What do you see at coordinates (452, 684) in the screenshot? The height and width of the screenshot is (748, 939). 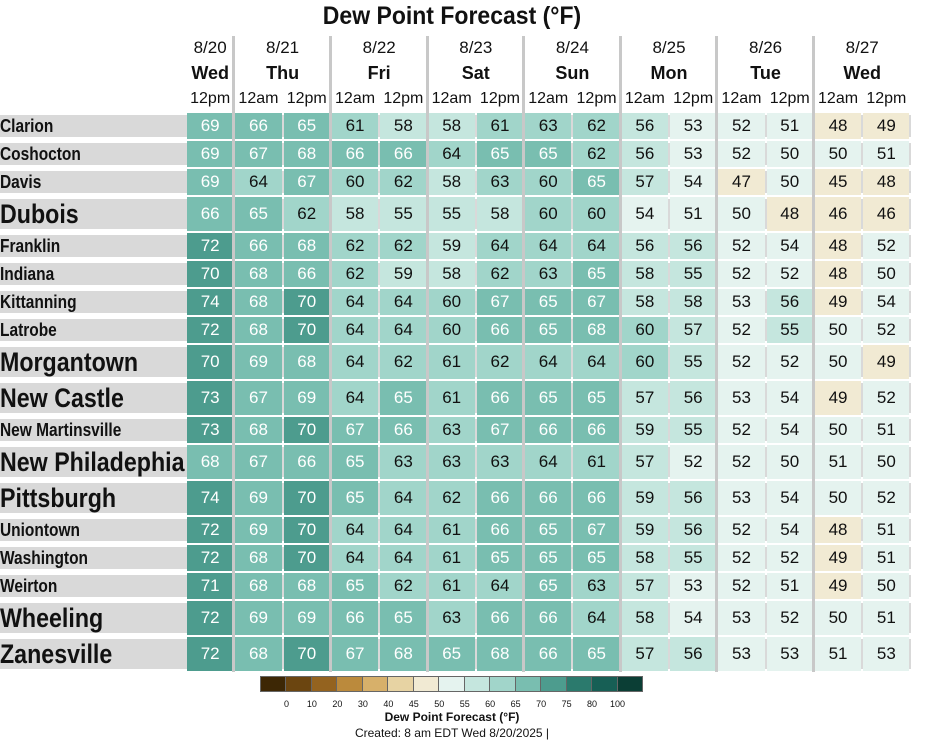 I see `colorbar` at bounding box center [452, 684].